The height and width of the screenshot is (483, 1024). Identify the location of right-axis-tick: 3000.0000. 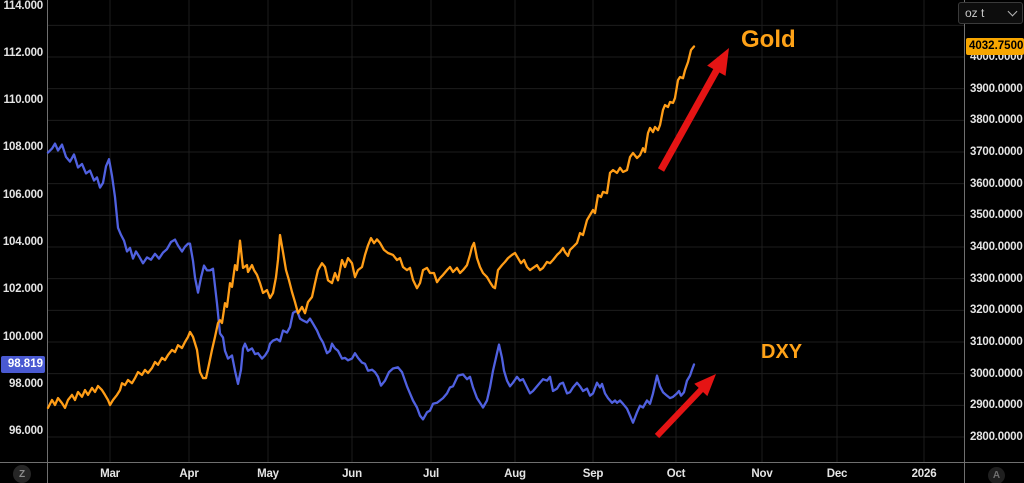
(996, 373).